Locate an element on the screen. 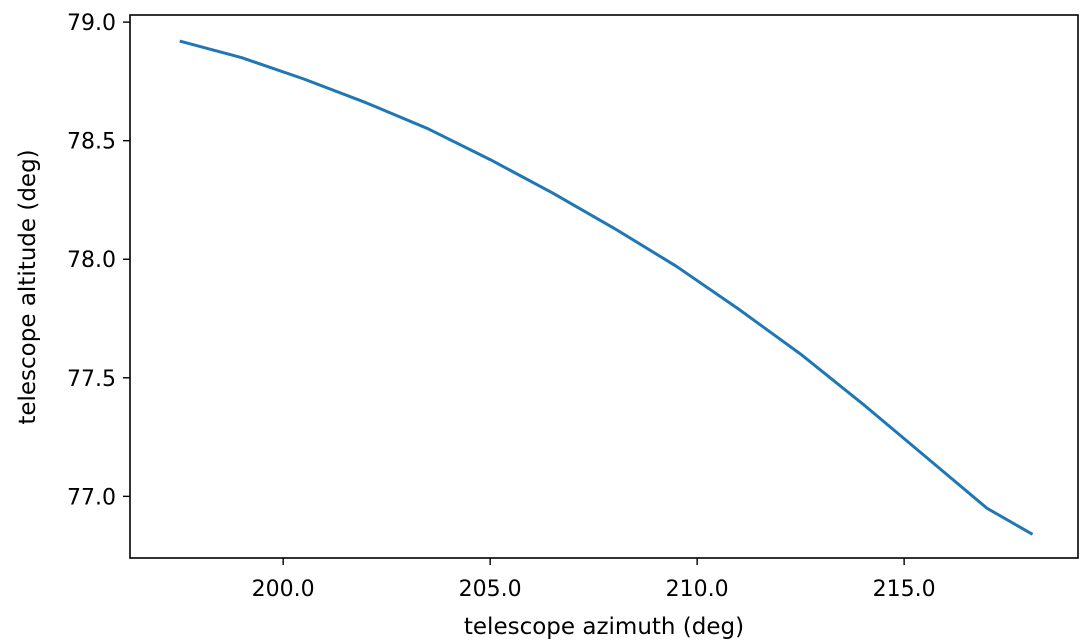 The height and width of the screenshot is (642, 1083). x-axis-title: telescope azimuth (deg) is located at coordinates (604, 627).